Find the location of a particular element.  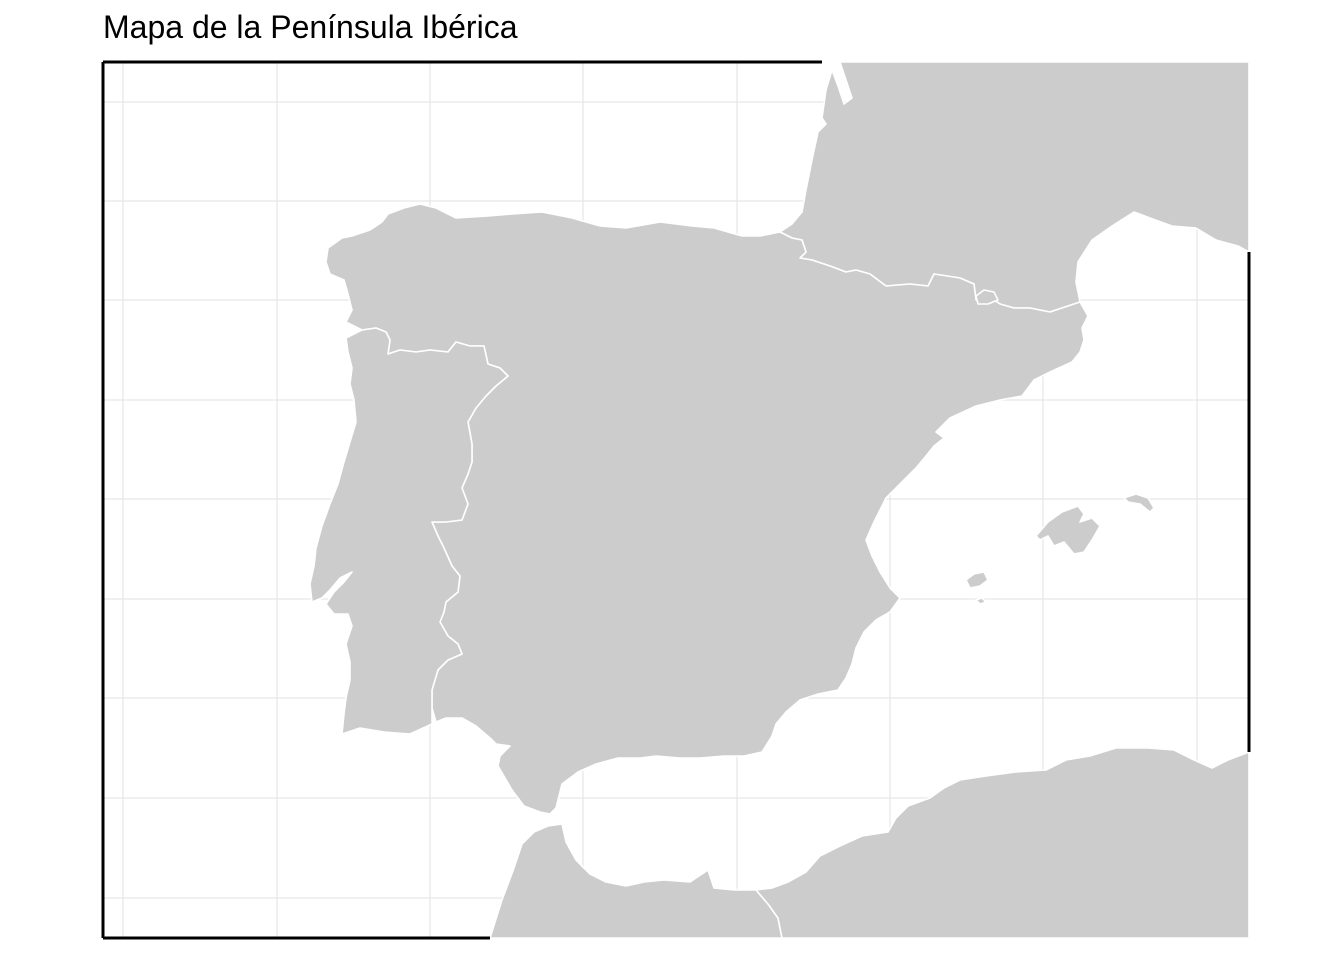

menorca-shape is located at coordinates (1139, 503).